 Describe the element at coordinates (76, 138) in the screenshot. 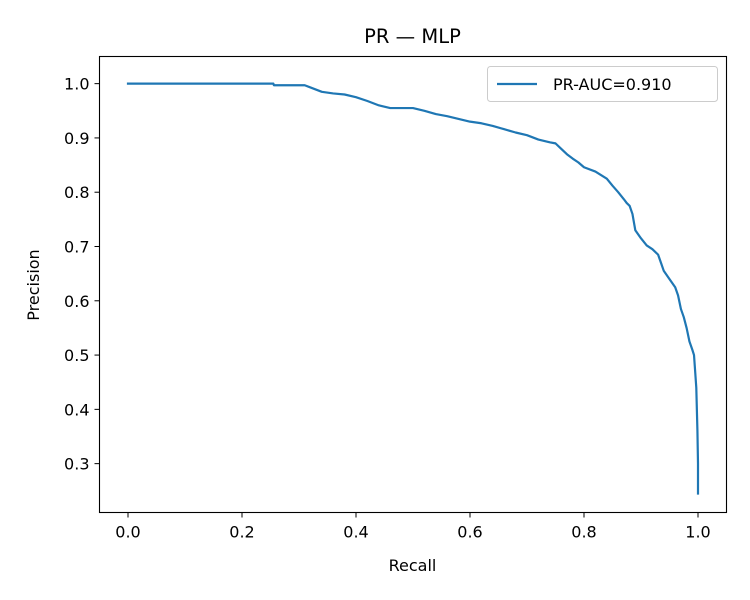

I see `y-tick-label: 0.9` at that location.